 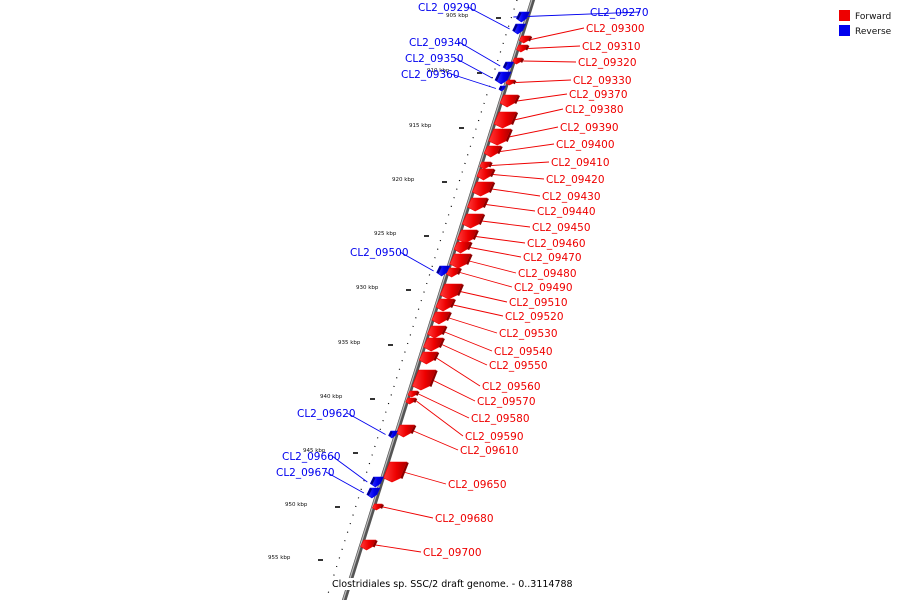 I want to click on gene-label: CL2_09430, so click(x=571, y=197).